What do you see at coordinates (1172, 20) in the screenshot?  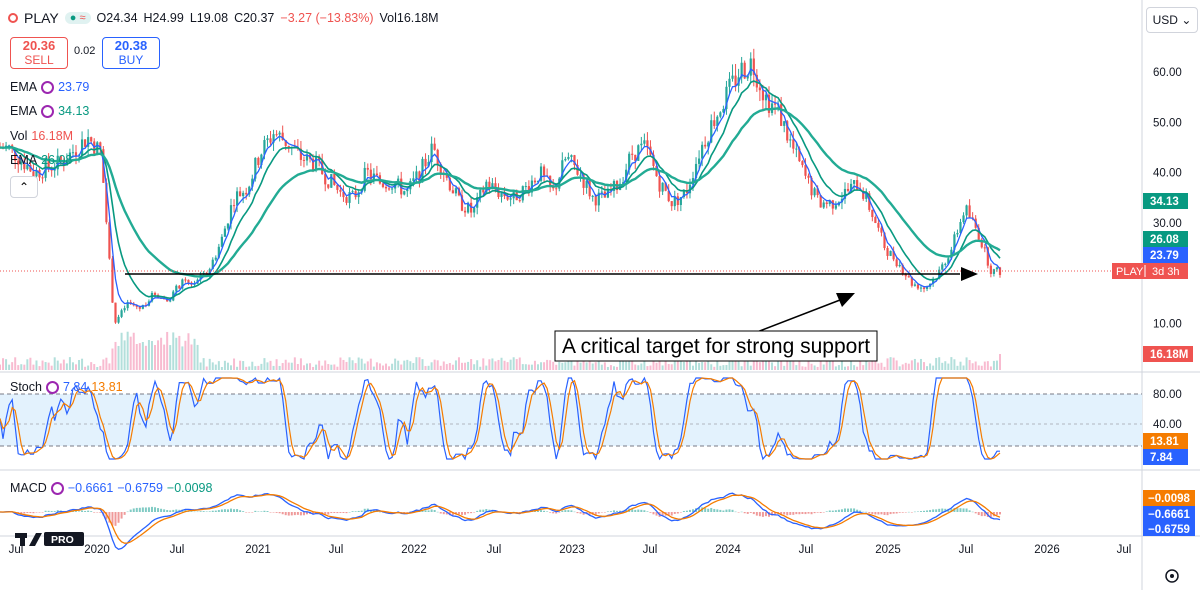 I see `currency-selector: USD ⌄` at bounding box center [1172, 20].